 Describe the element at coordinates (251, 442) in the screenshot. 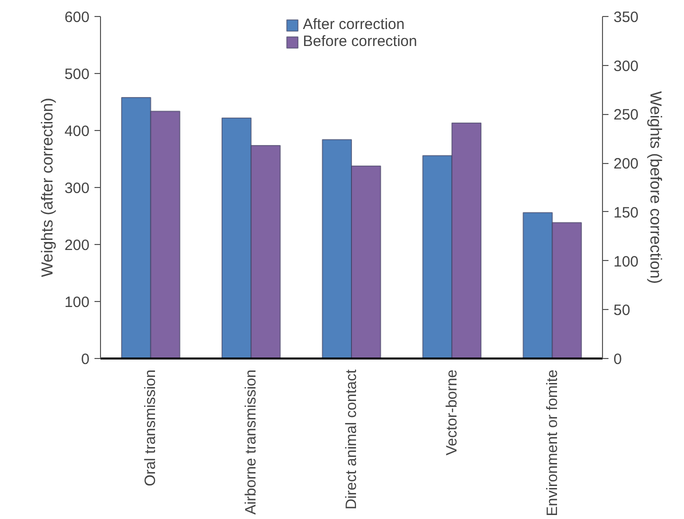

I see `x-tick-label: Airborne transmission` at that location.